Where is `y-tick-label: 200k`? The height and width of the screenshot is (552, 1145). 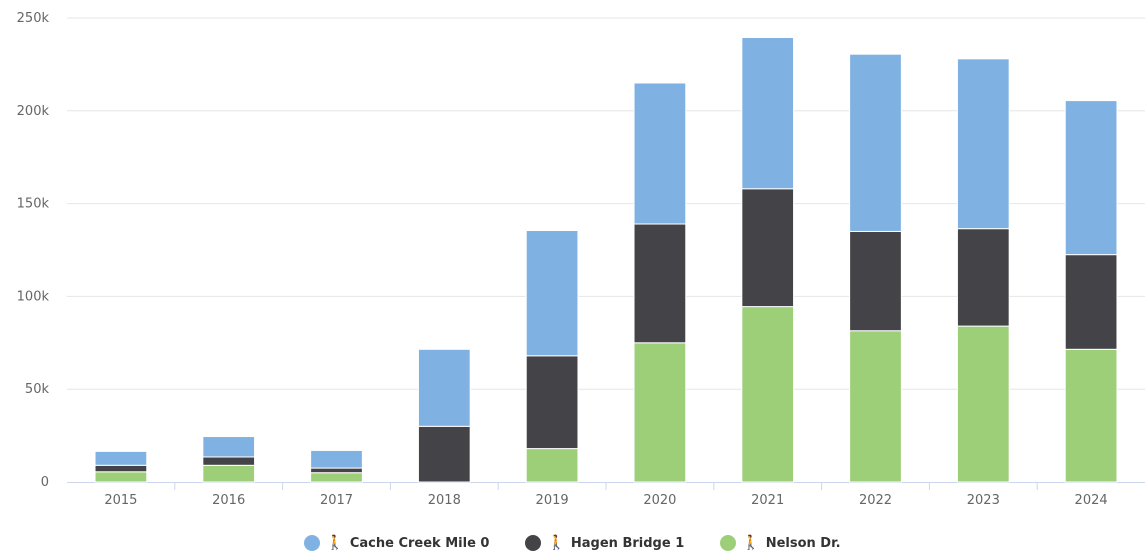 y-tick-label: 200k is located at coordinates (33, 111).